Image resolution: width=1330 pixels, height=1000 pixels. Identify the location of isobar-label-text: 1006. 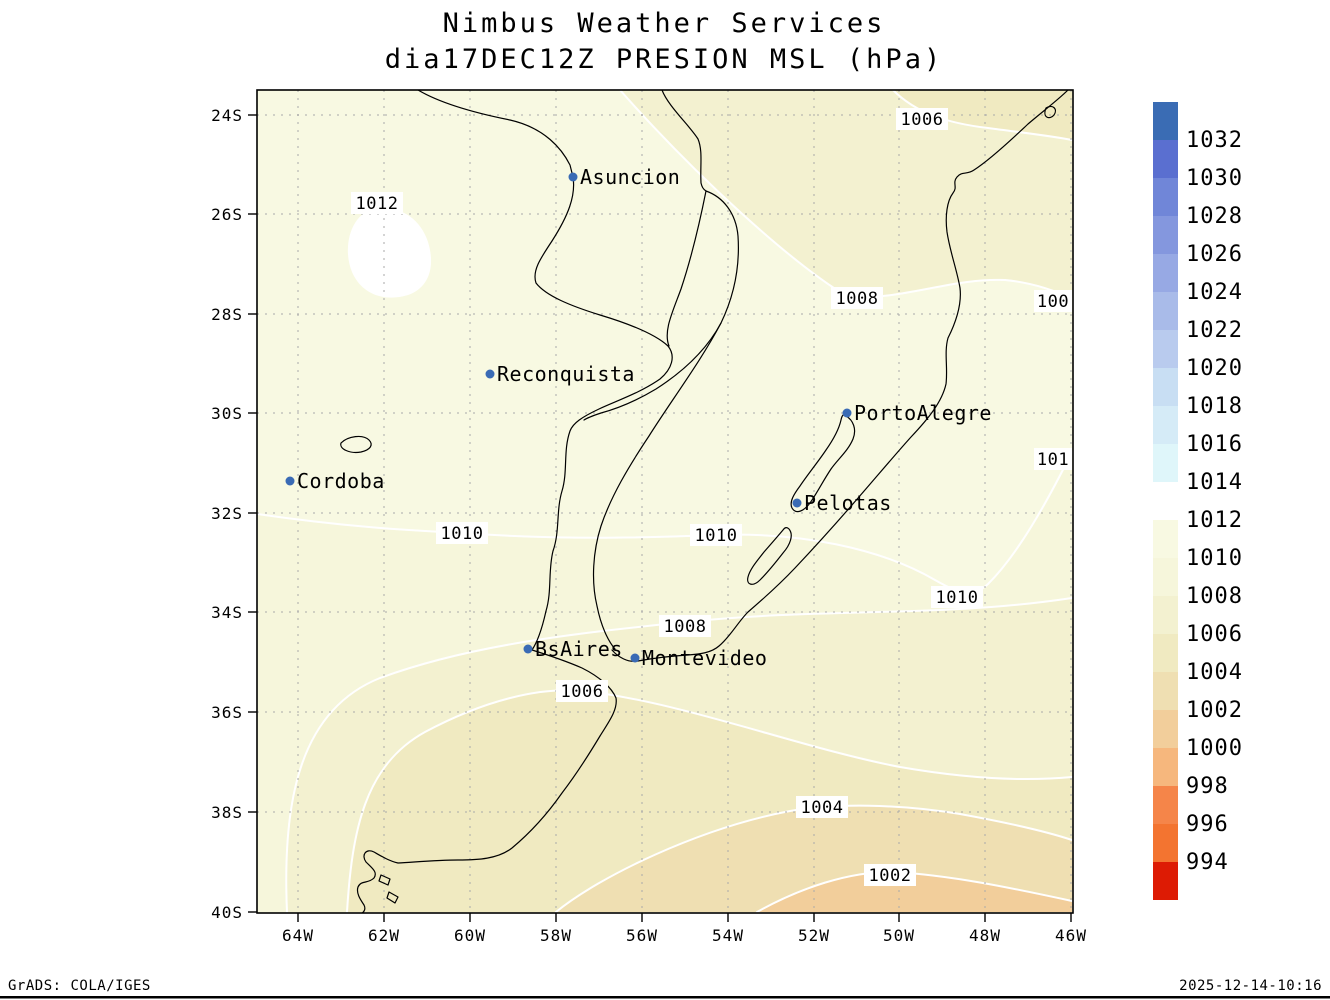
(922, 120).